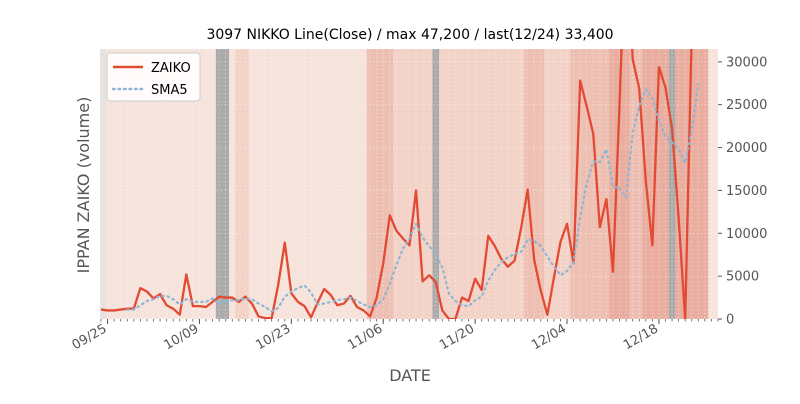 The image size is (800, 404). Describe the element at coordinates (549, 337) in the screenshot. I see `x-tick-label: 12/04` at that location.